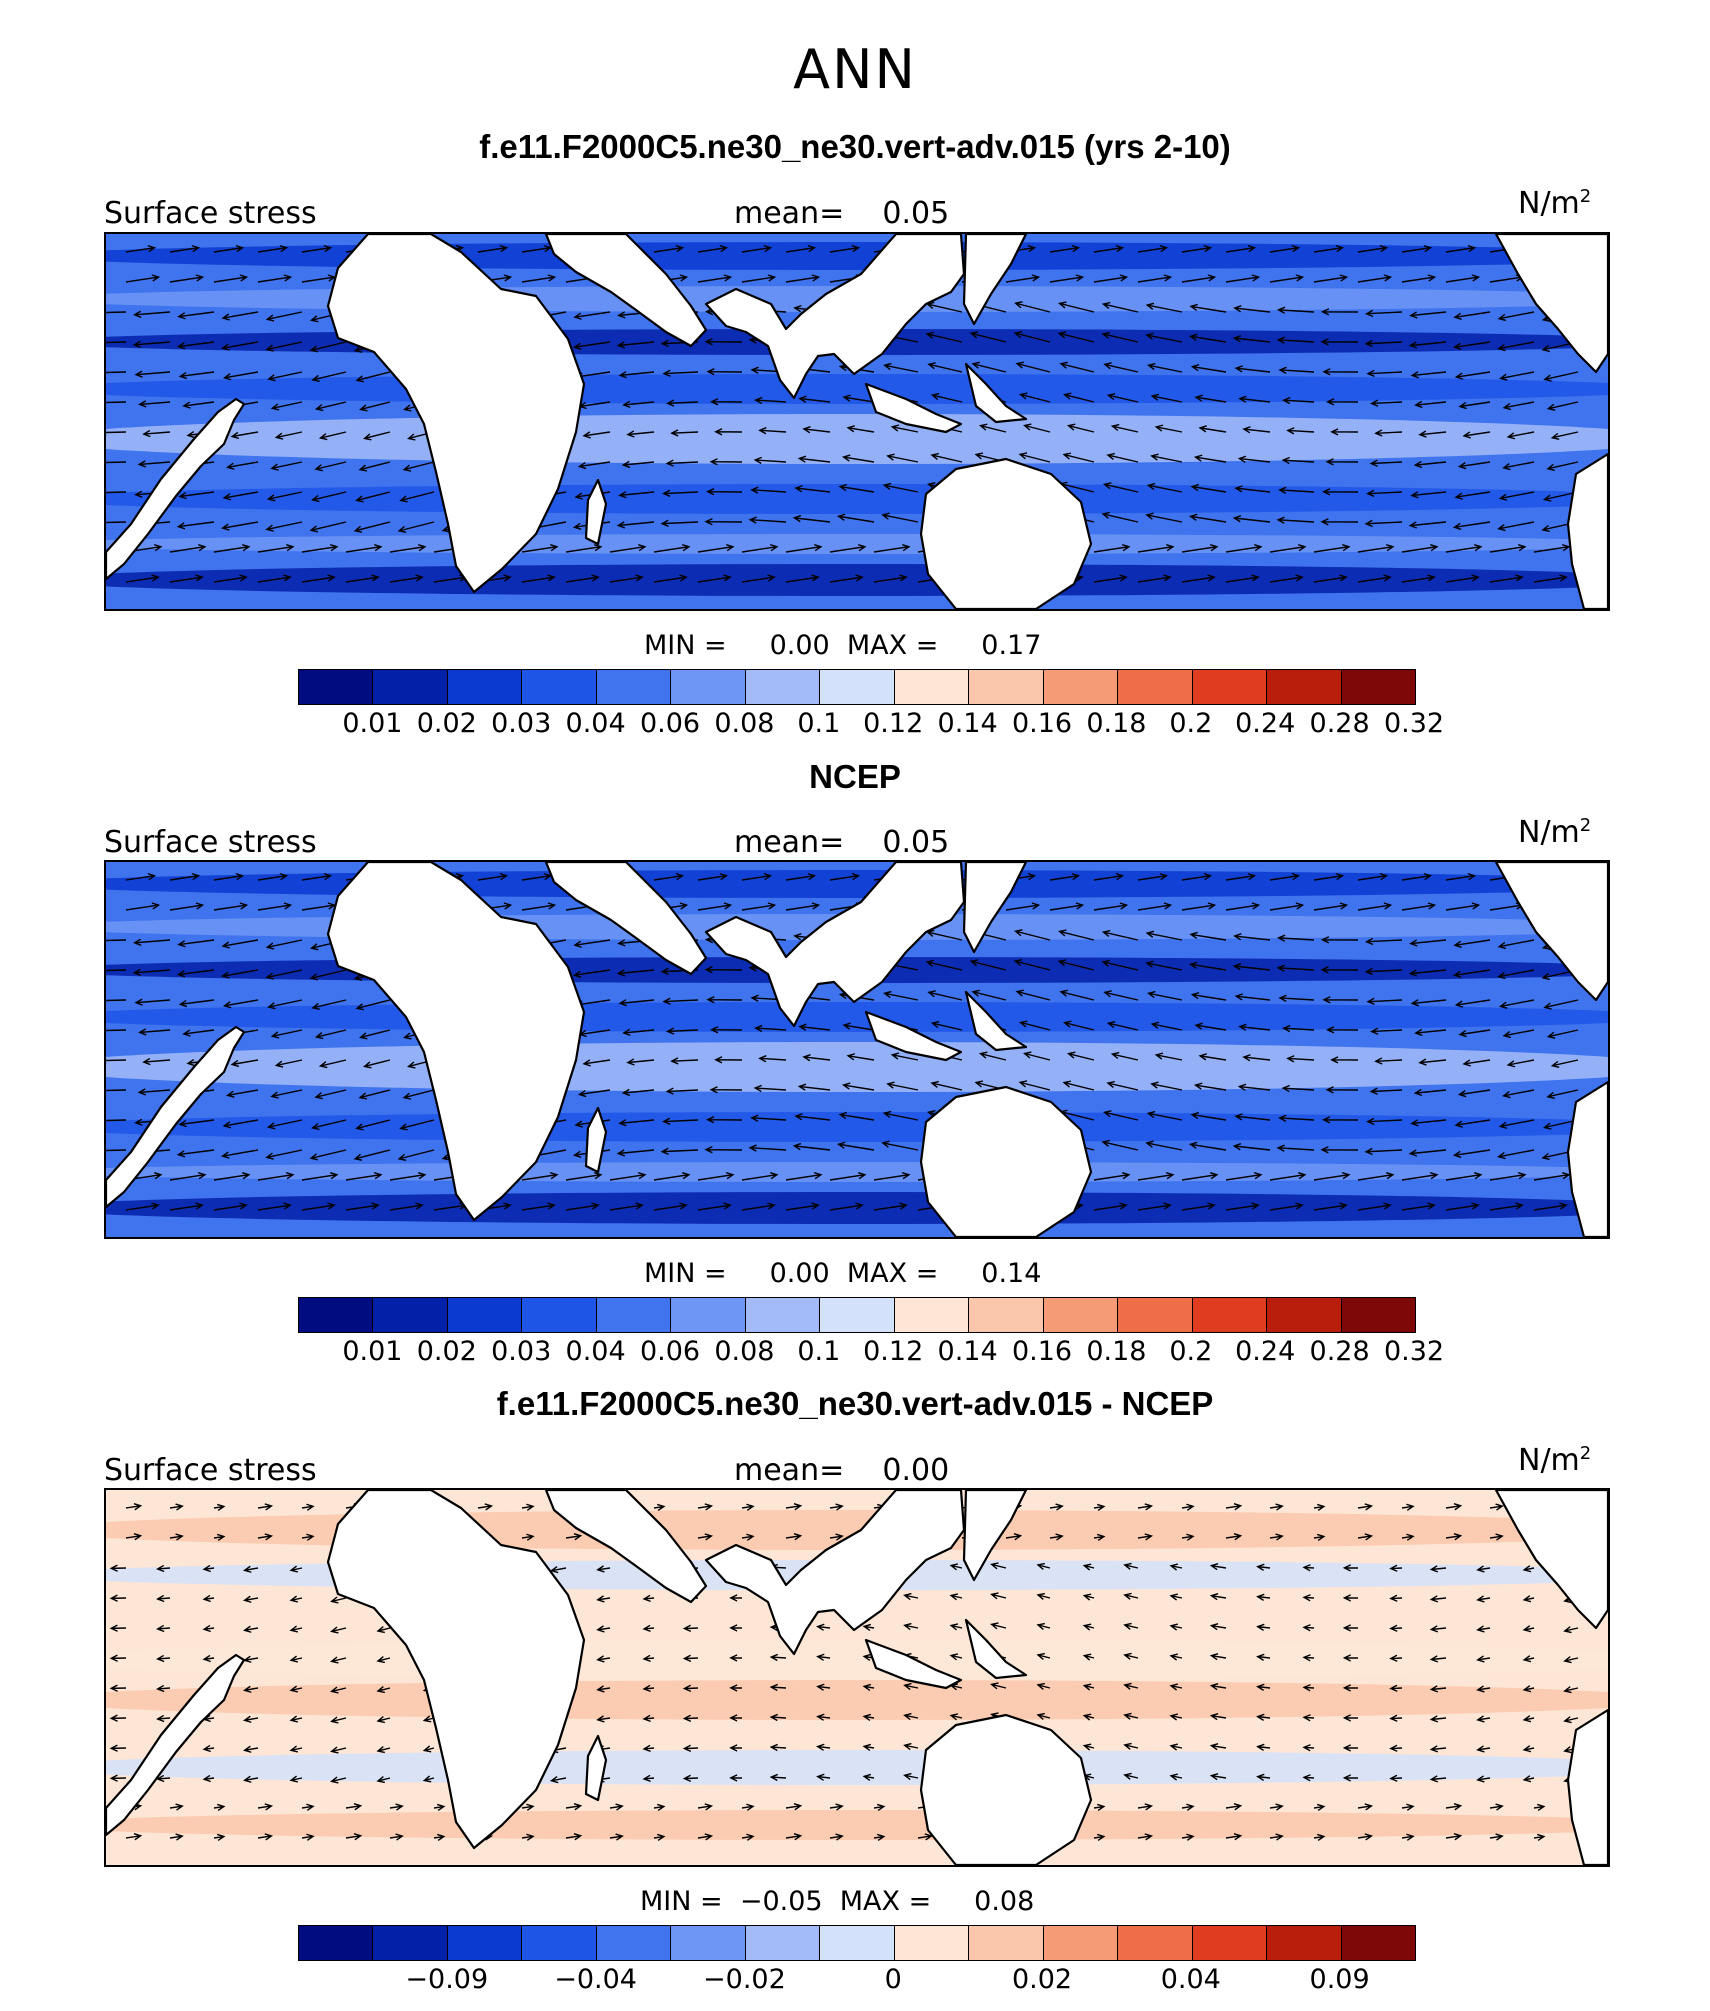  I want to click on panel-1-variable-label: Surface stress, so click(210, 213).